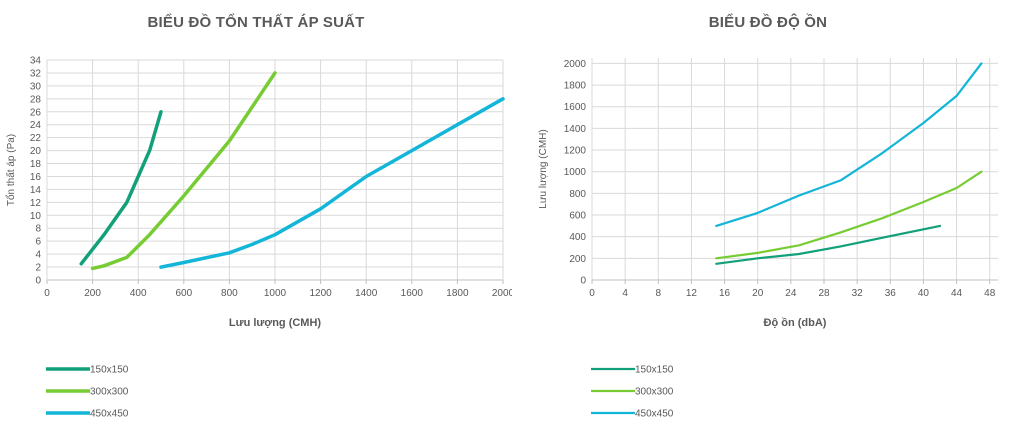 This screenshot has height=441, width=1024. I want to click on y-tick-label: 2, so click(38, 268).